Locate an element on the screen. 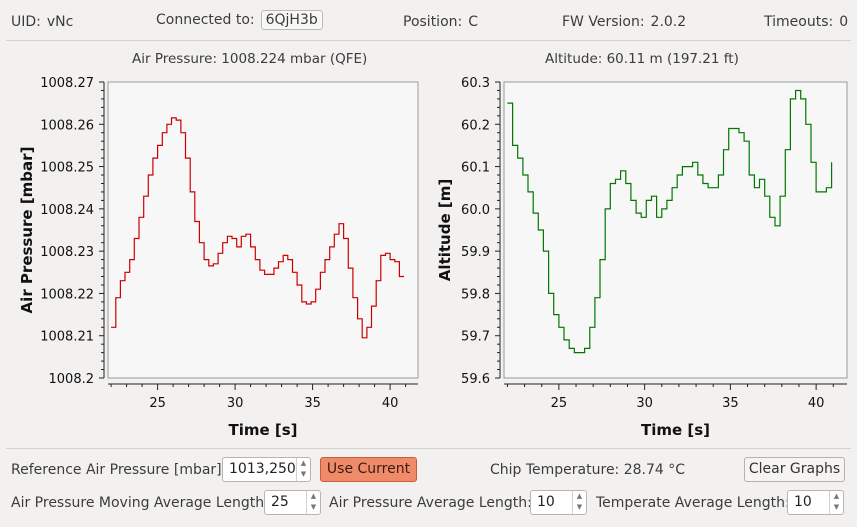 The width and height of the screenshot is (857, 527). fw-version-status: FW Version: 2.0.2 is located at coordinates (624, 22).